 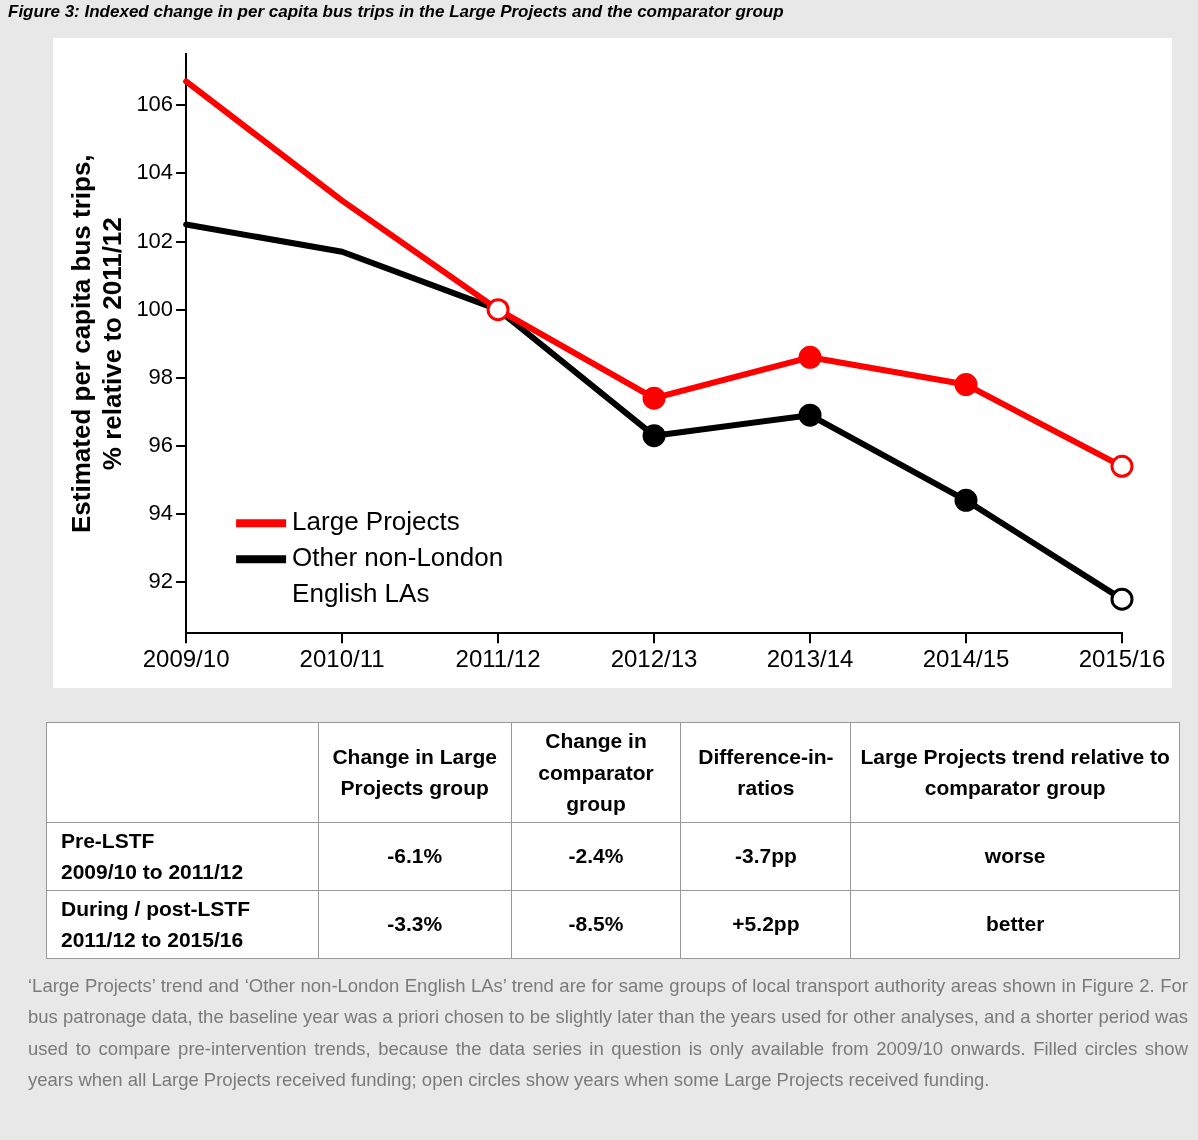 I want to click on text: better, so click(x=1015, y=924).